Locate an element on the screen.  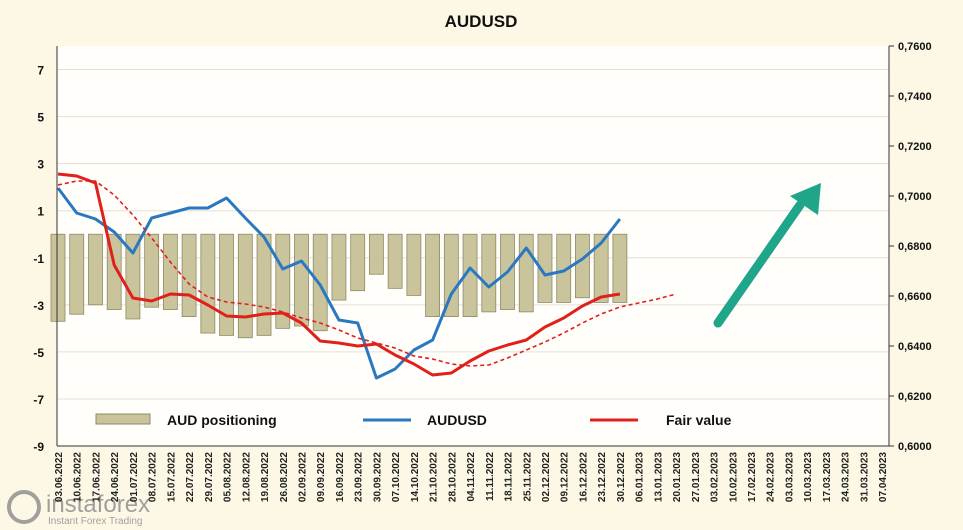
y2-tick-label: 0,6400 is located at coordinates (915, 347).